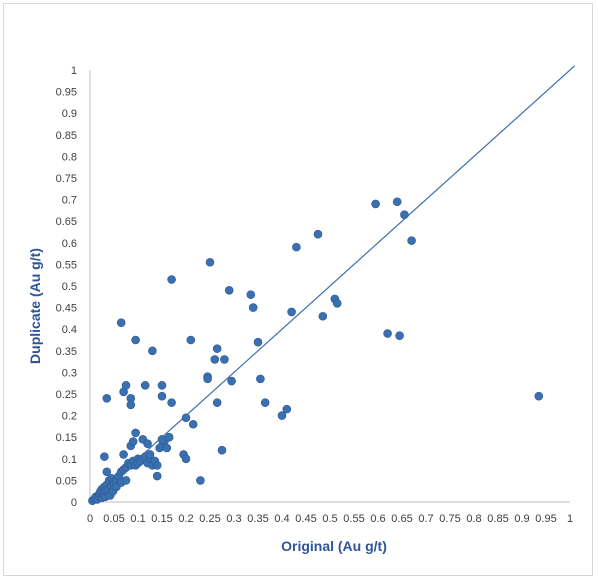  What do you see at coordinates (74, 71) in the screenshot?
I see `y-tick-label: 1` at bounding box center [74, 71].